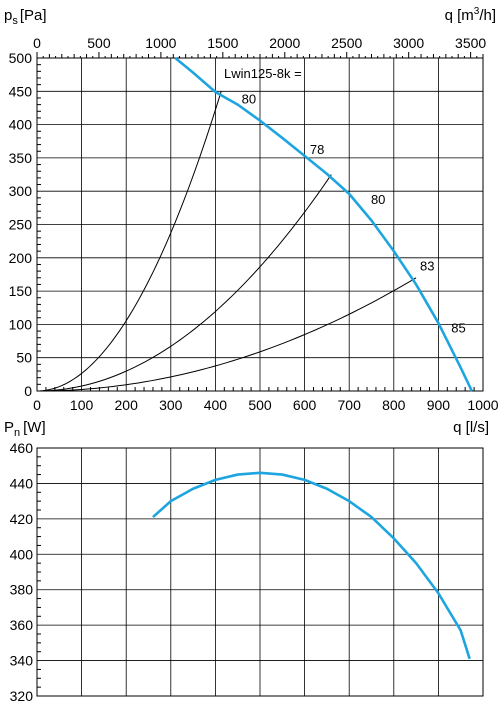 The image size is (500, 706). What do you see at coordinates (21, 91) in the screenshot?
I see `y-tick-label: 450` at bounding box center [21, 91].